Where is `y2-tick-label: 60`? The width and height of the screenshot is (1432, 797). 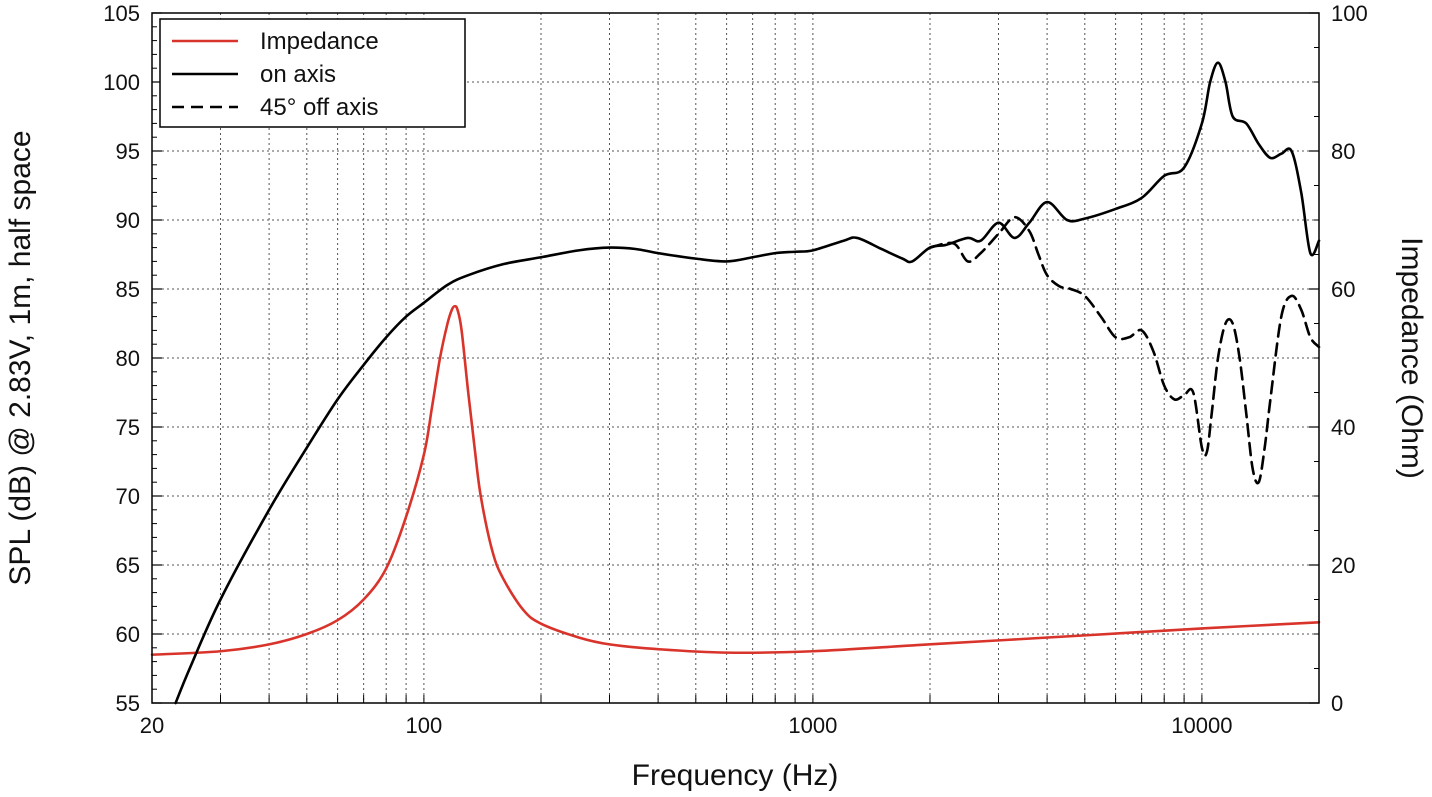 y2-tick-label: 60 is located at coordinates (1343, 289).